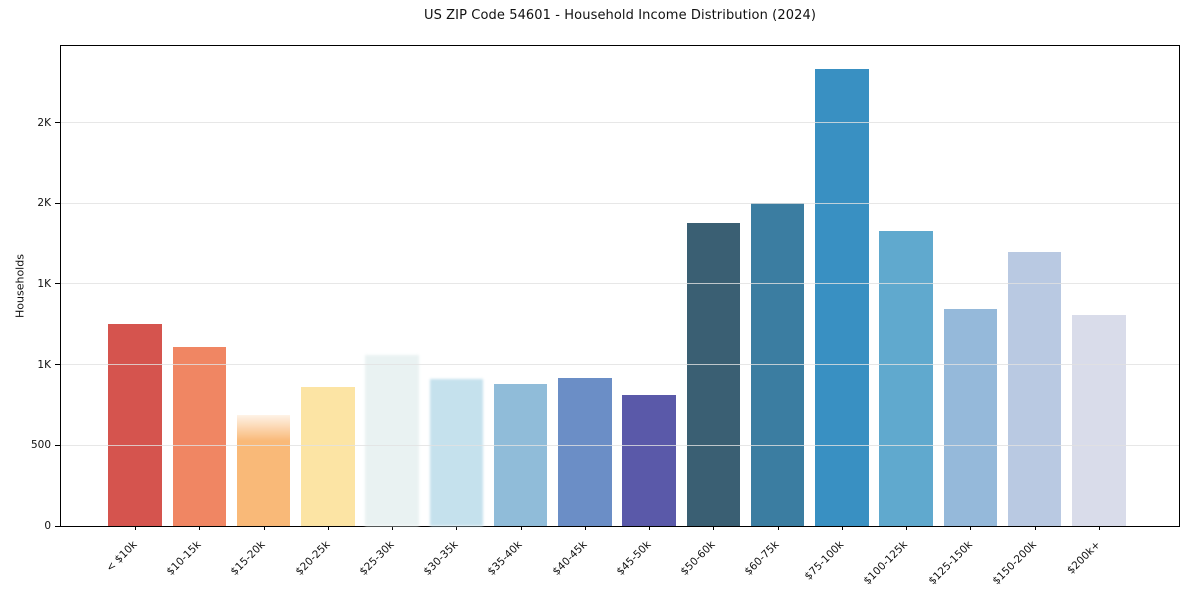  Describe the element at coordinates (44, 122) in the screenshot. I see `y-tick-label-2500: 2K` at that location.